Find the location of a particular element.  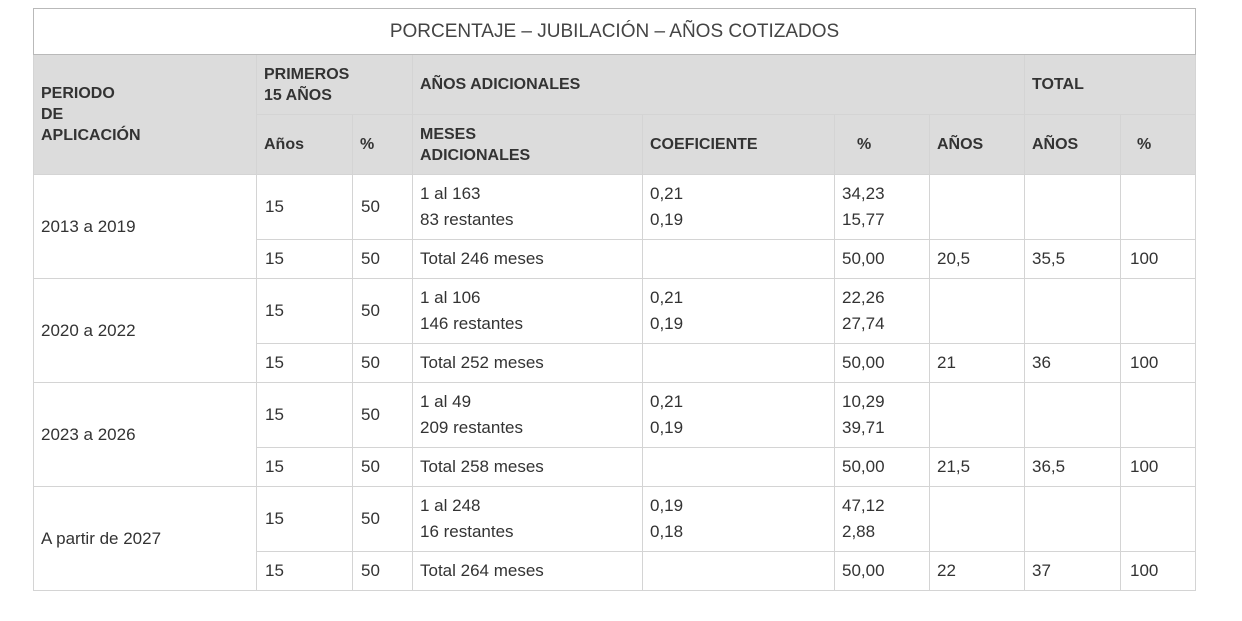

coef-cell: 0,19 0,18 is located at coordinates (738, 519).